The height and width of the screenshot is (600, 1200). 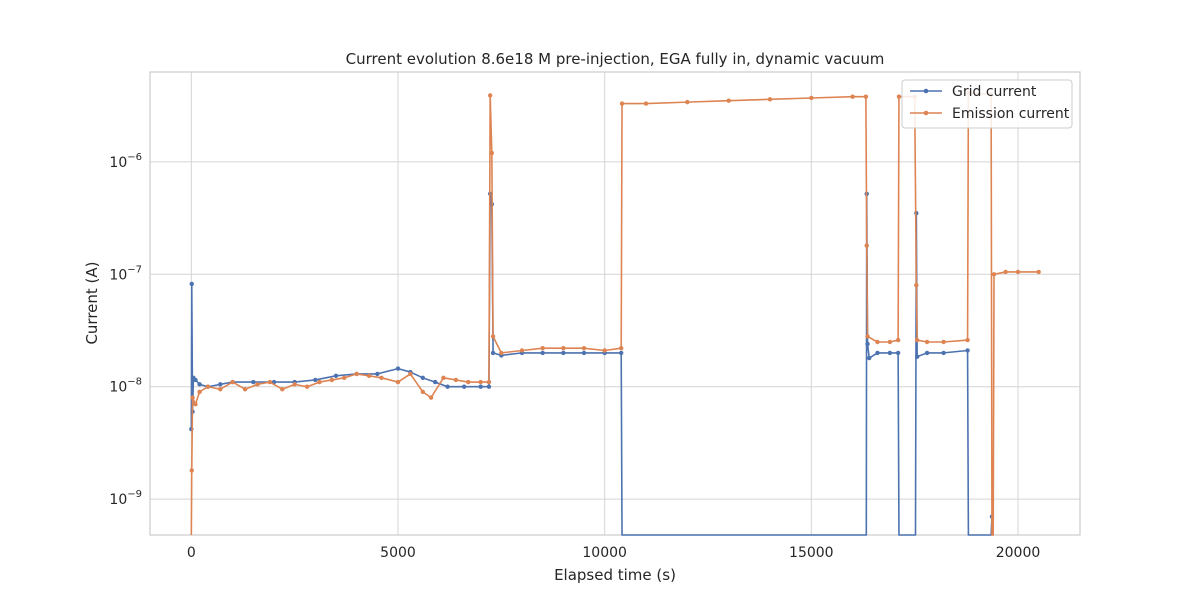 What do you see at coordinates (604, 553) in the screenshot?
I see `x-tick-label: 10000` at bounding box center [604, 553].